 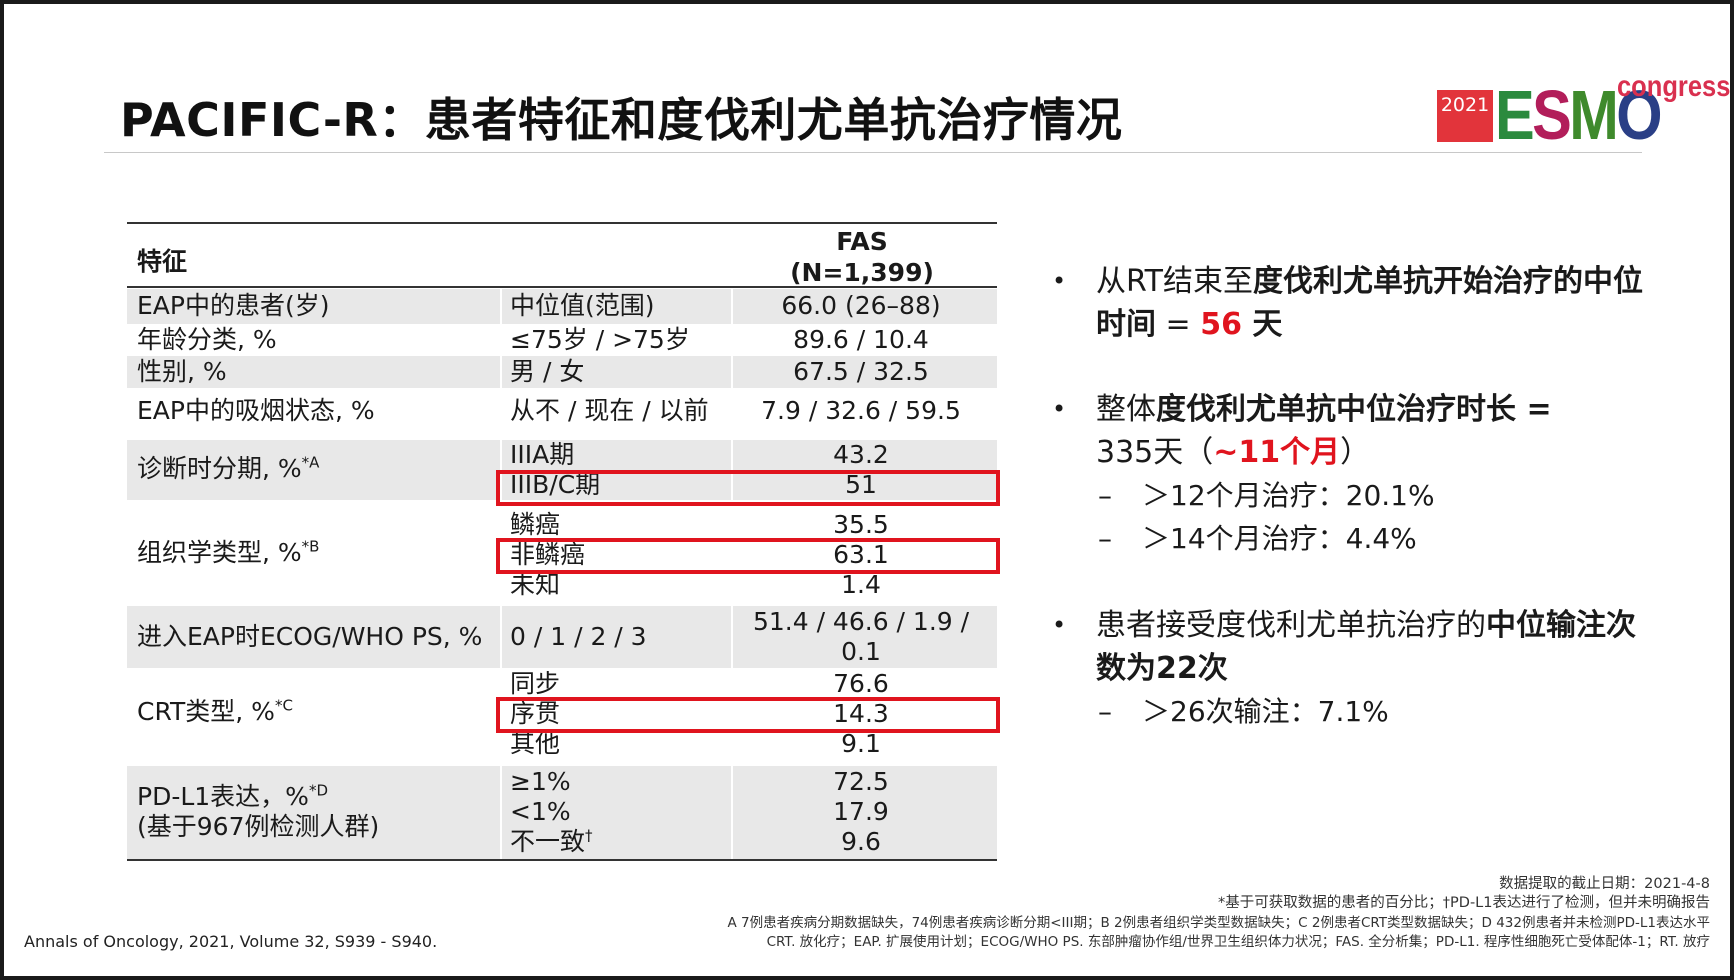 I want to click on row-value: 66.0 (26–88), so click(x=861, y=305).